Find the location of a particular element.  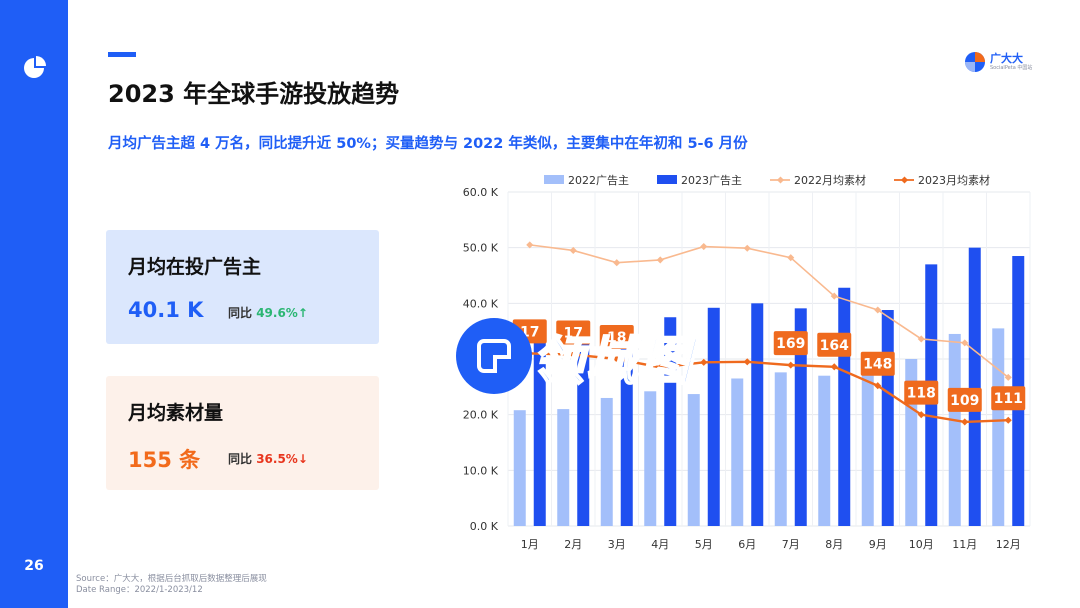

x-tick-label: 11月 is located at coordinates (964, 544).